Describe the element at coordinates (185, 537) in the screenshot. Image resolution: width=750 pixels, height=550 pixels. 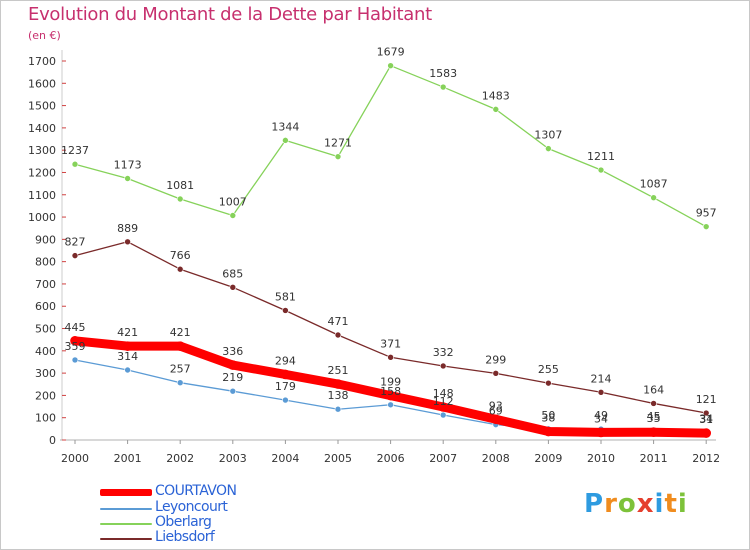
I see `legend-label-liebsdorf: Liebsdorf` at that location.